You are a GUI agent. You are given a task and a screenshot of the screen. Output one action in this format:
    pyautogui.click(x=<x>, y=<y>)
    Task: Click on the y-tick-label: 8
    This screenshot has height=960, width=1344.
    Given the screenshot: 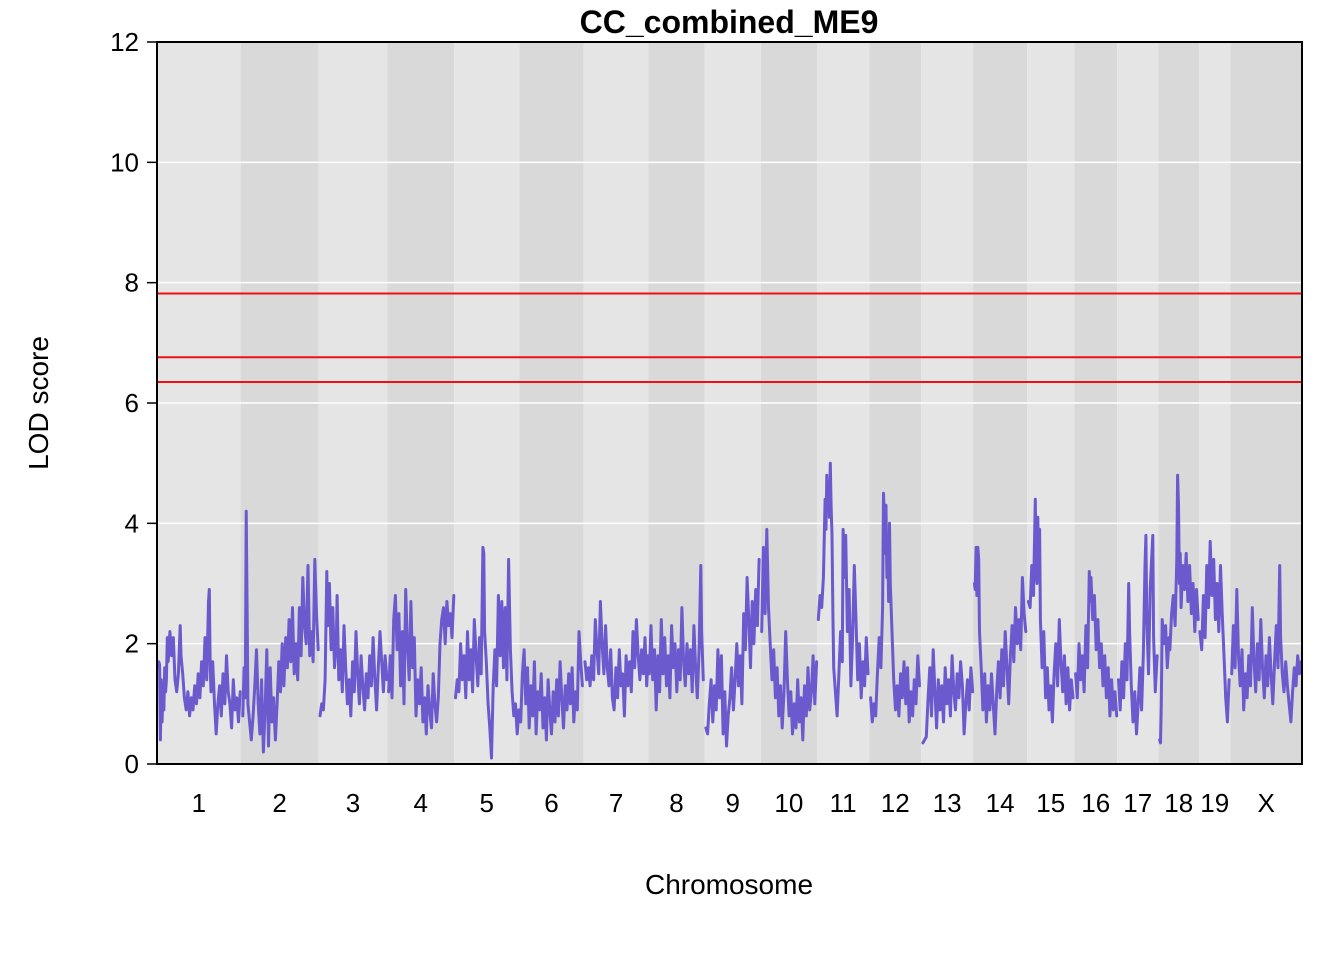 What is the action you would take?
    pyautogui.click(x=132, y=283)
    